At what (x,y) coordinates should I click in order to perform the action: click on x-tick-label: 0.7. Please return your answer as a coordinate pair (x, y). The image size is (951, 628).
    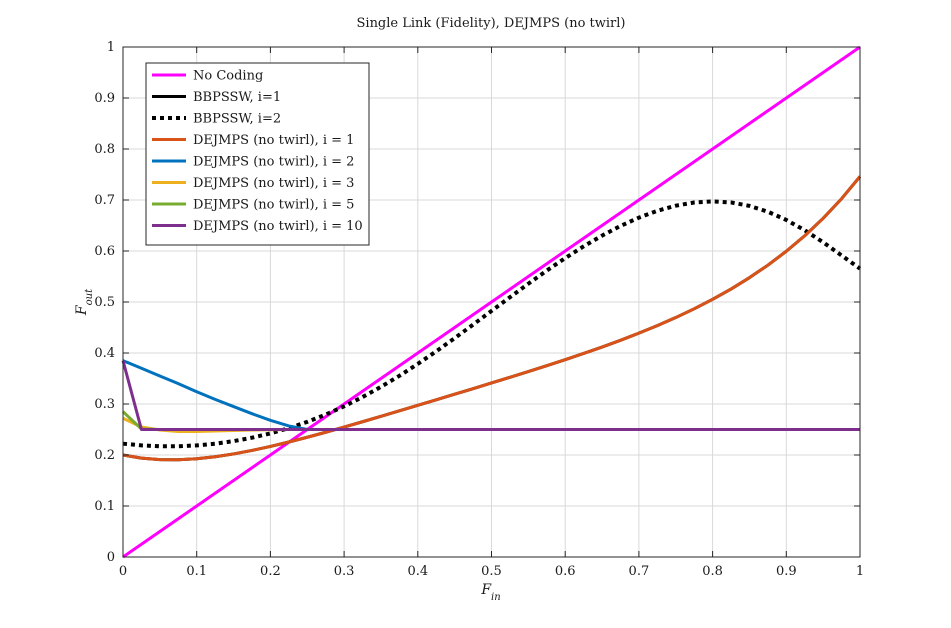
    Looking at the image, I should click on (639, 571).